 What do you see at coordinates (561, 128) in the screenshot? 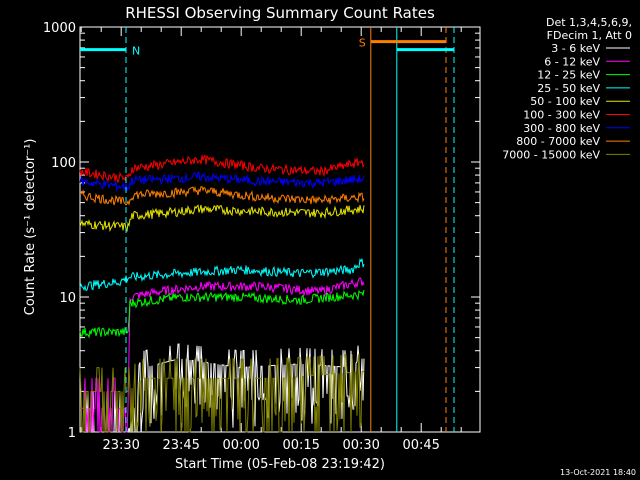
I see `legend-label: 300 - 800 keV` at bounding box center [561, 128].